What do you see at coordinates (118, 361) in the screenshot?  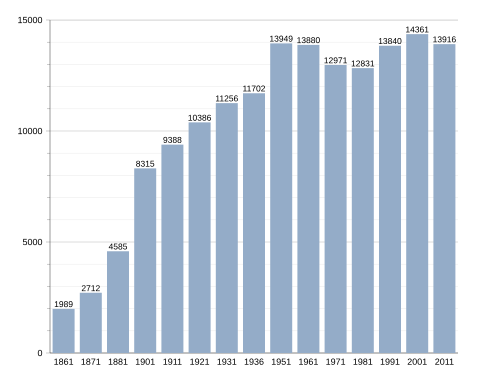 I see `x-tick-label: 1881` at bounding box center [118, 361].